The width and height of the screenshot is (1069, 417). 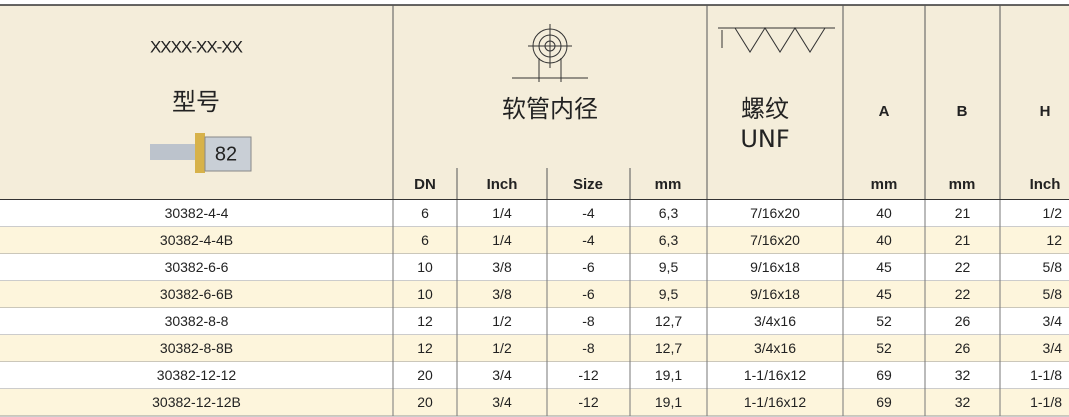 What do you see at coordinates (196, 402) in the screenshot?
I see `cell: 30382-12-12B` at bounding box center [196, 402].